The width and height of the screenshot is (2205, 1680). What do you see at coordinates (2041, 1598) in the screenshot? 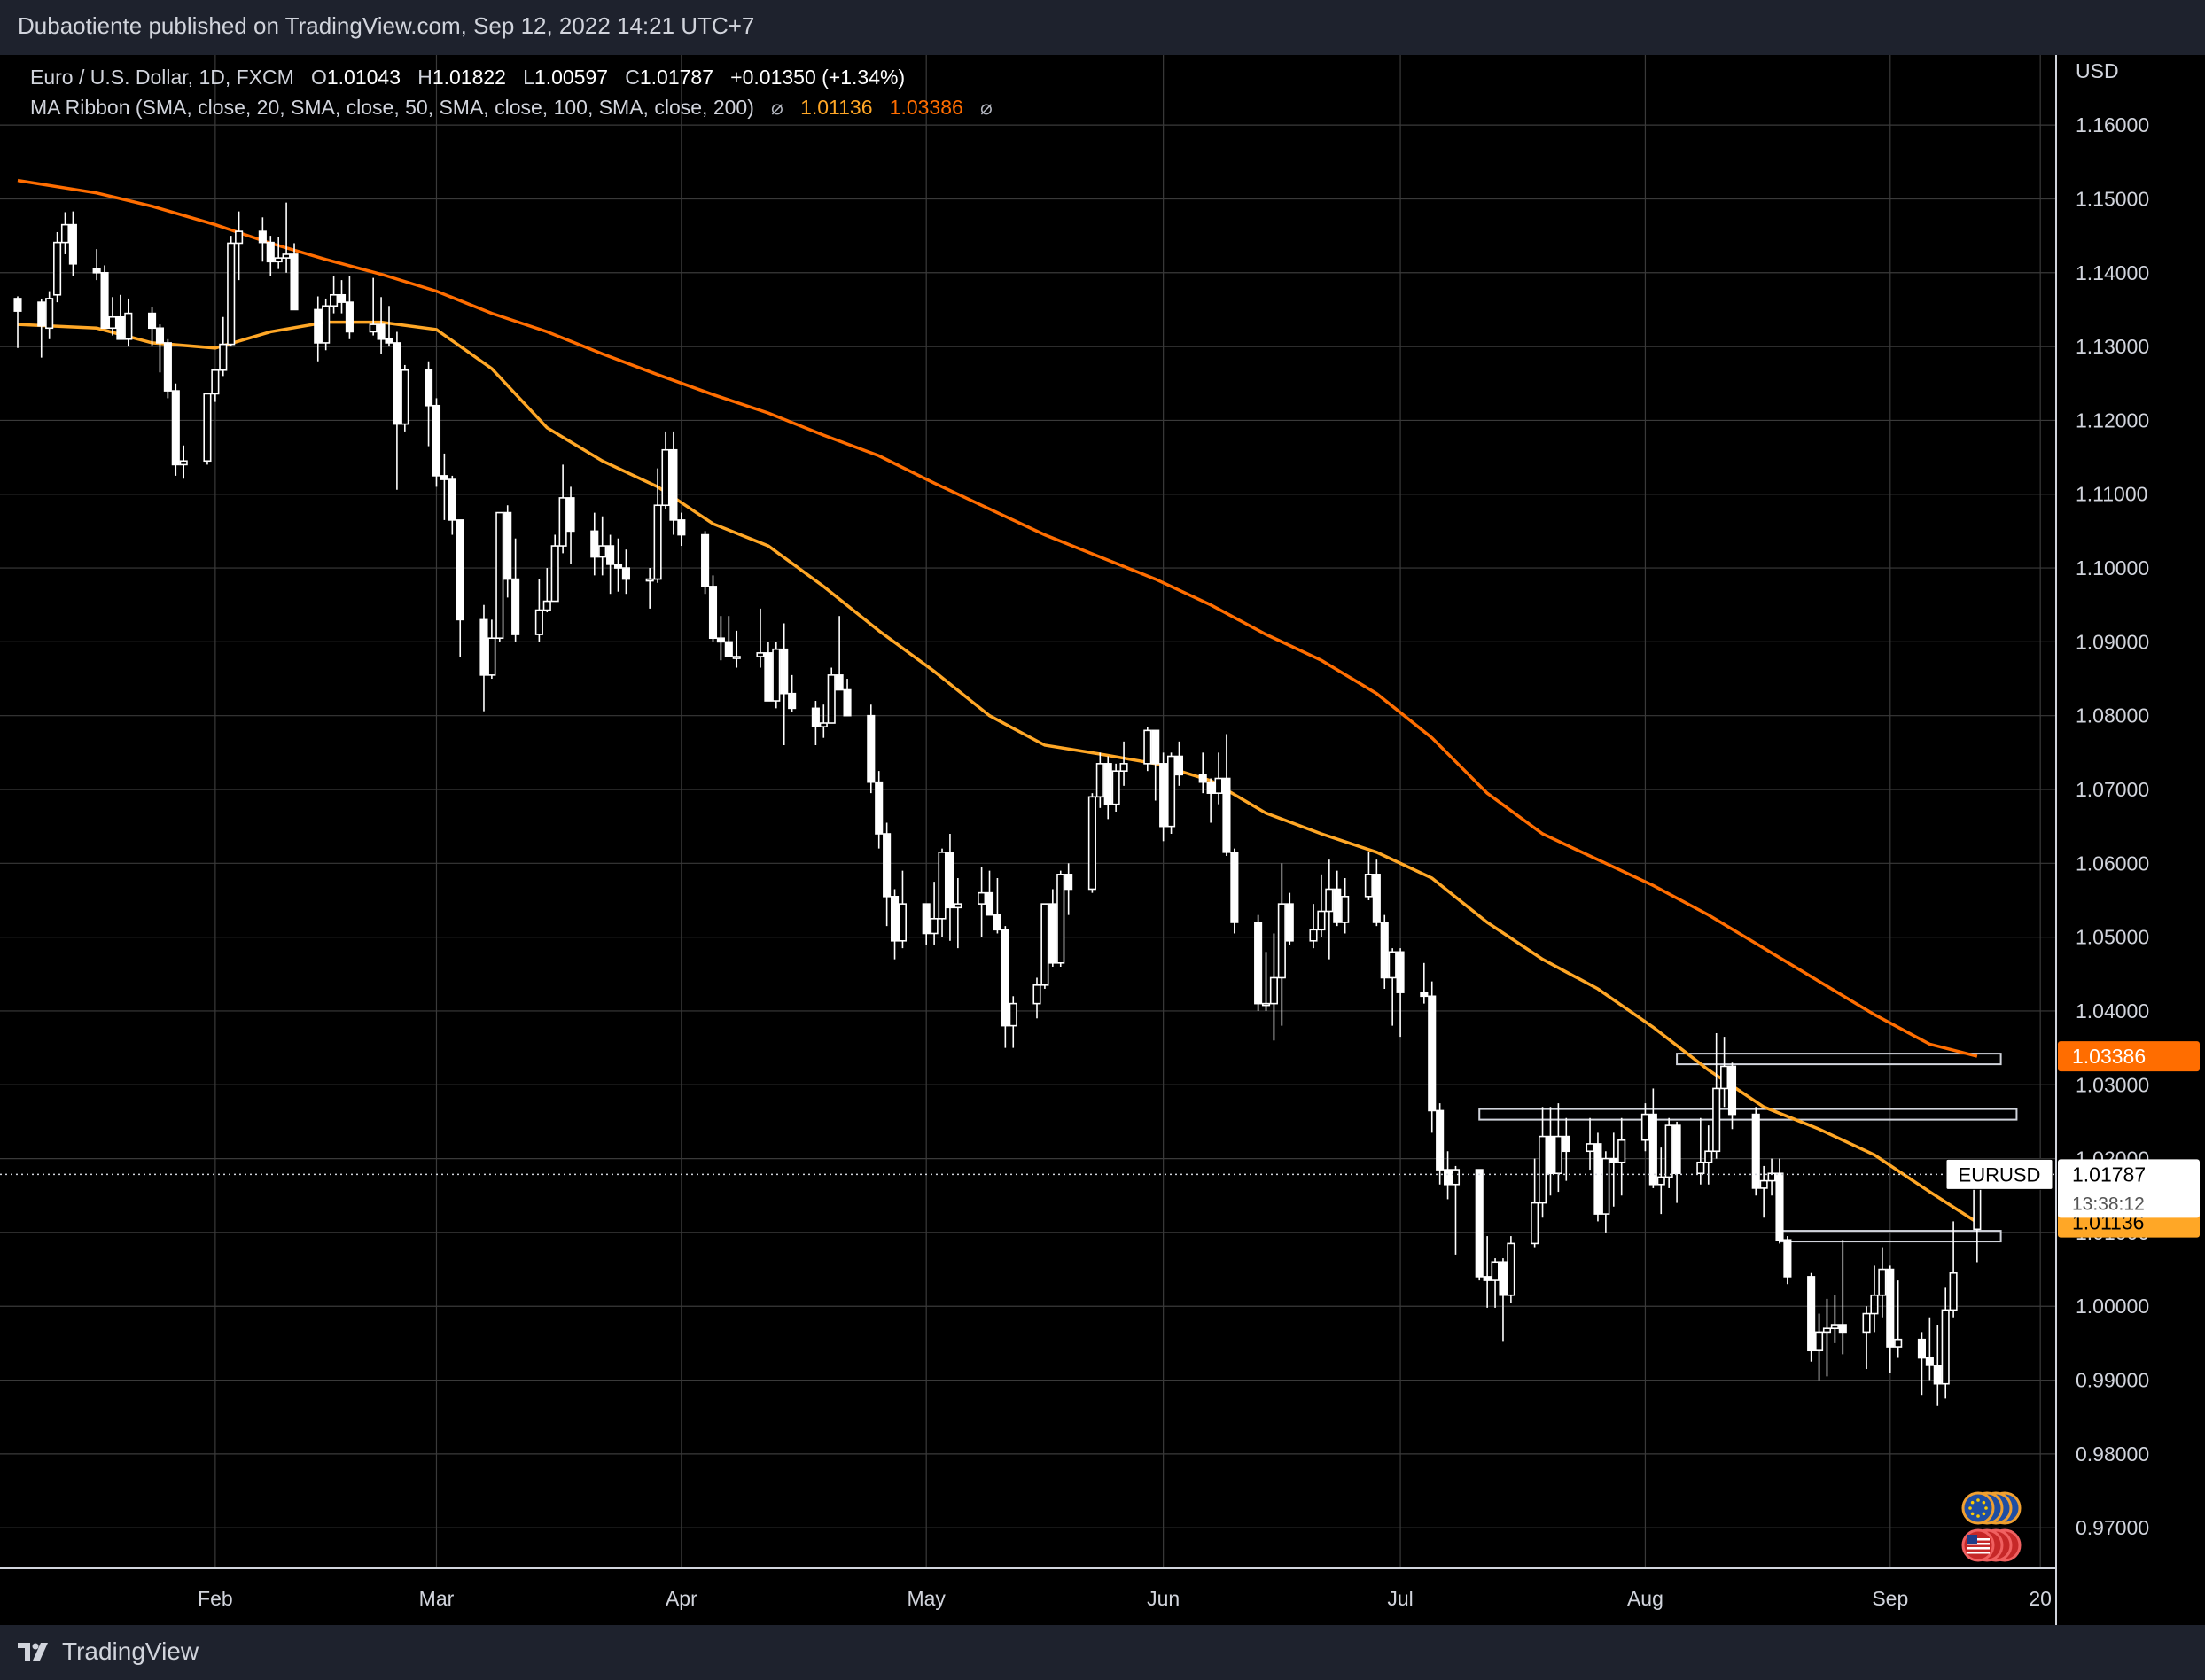
I see `x-tick-label: 20` at bounding box center [2041, 1598].